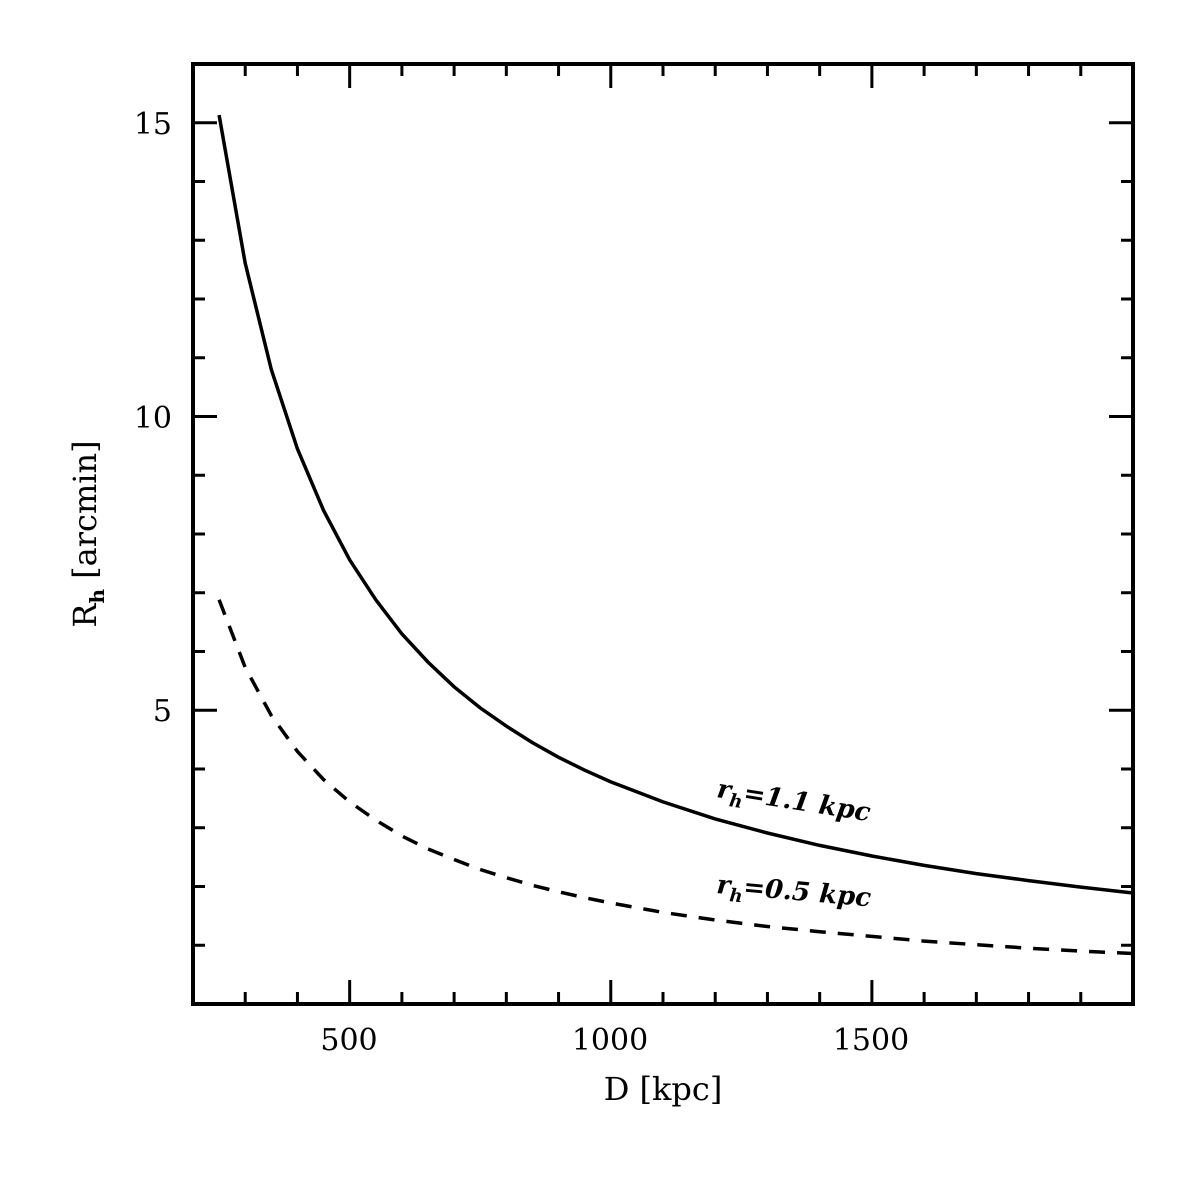 The image size is (1195, 1195). I want to click on annotation-rh-0.5: rh=0.5 kpc, so click(794, 894).